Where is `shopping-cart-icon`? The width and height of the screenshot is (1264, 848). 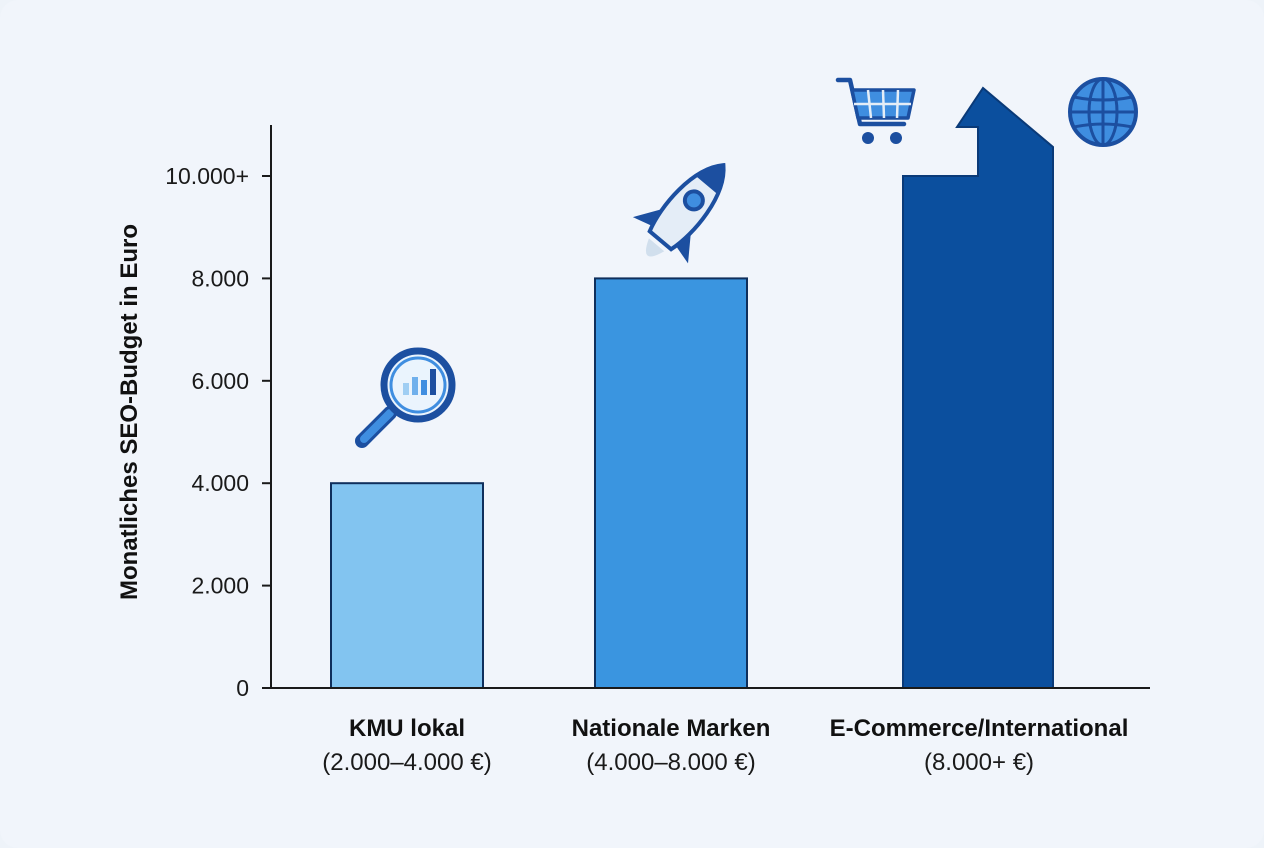
shopping-cart-icon is located at coordinates (875, 110).